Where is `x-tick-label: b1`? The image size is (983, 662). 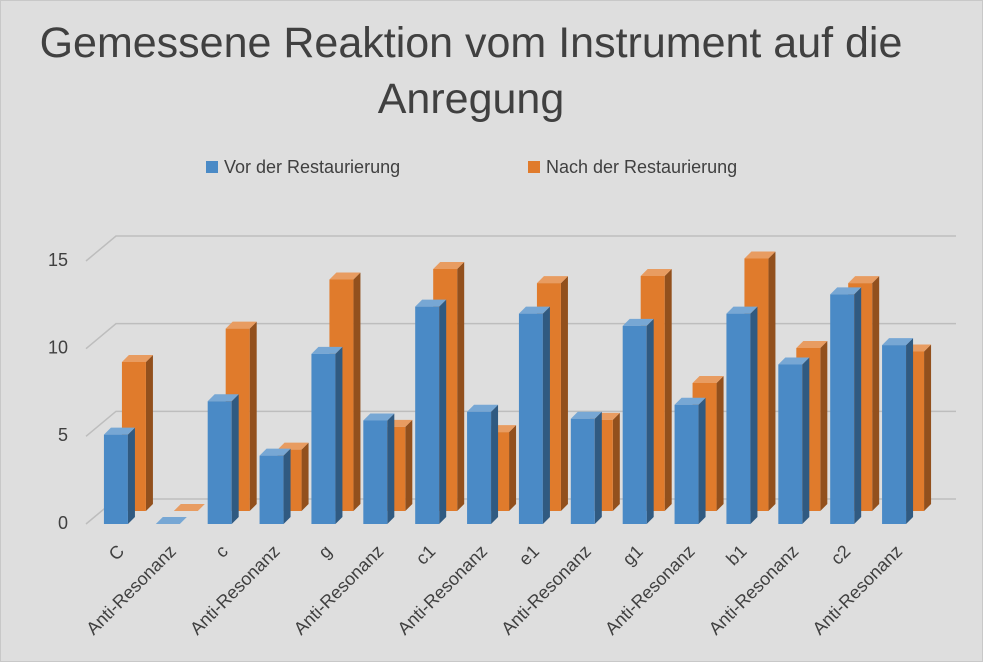 x-tick-label: b1 is located at coordinates (736, 555).